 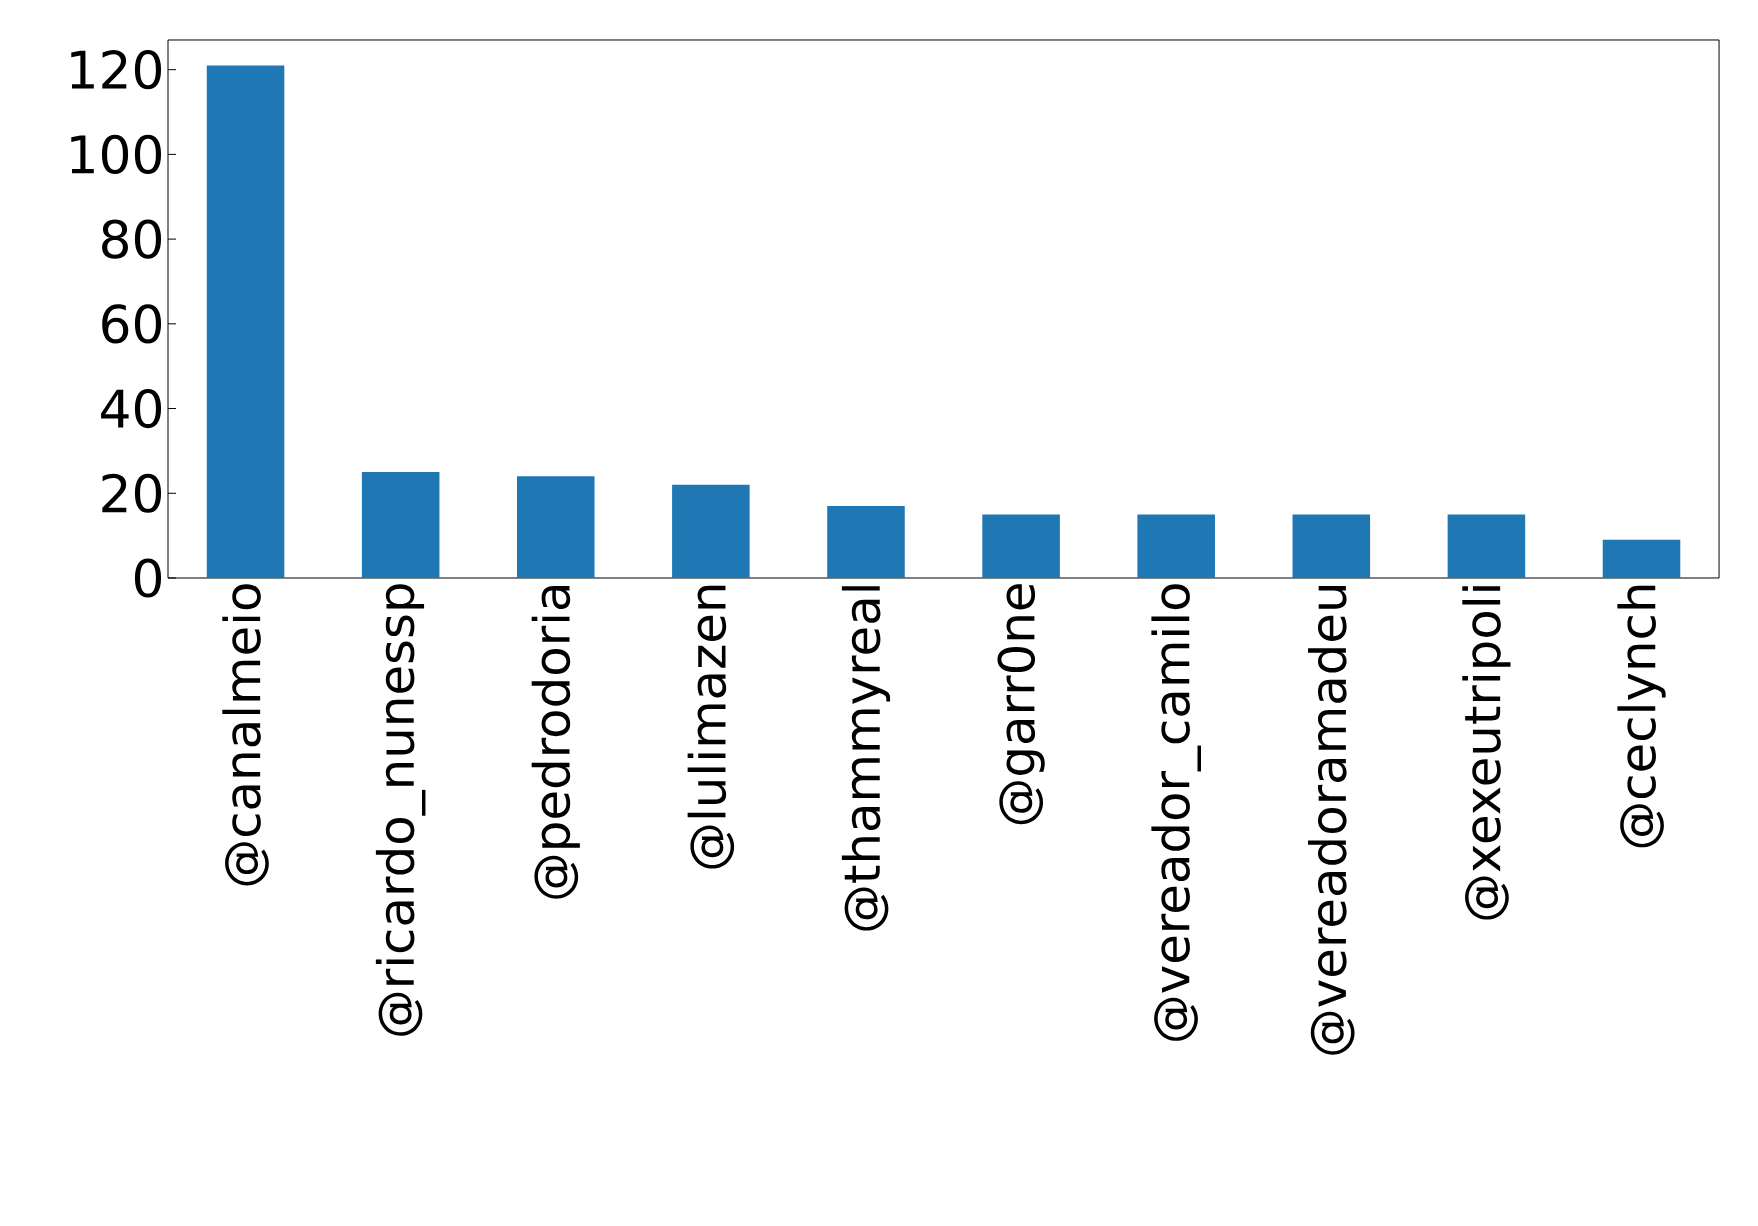 What do you see at coordinates (132, 239) in the screenshot?
I see `y-tick-label: 80` at bounding box center [132, 239].